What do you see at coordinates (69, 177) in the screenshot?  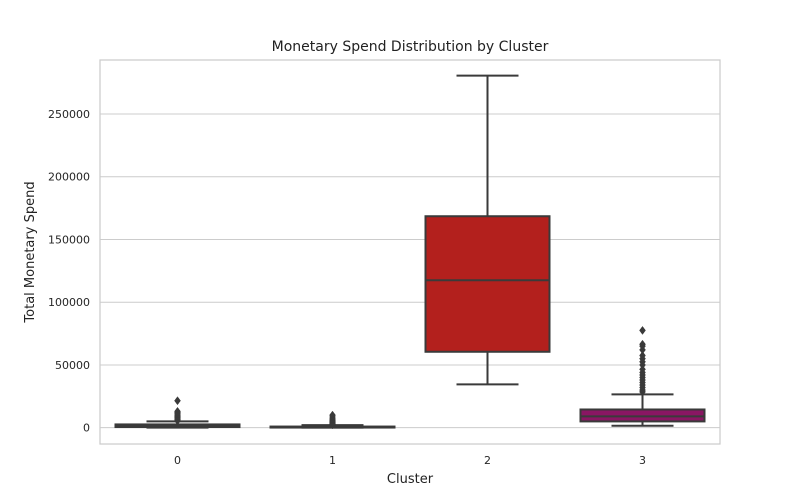 I see `y-tick-label: 200000` at bounding box center [69, 177].